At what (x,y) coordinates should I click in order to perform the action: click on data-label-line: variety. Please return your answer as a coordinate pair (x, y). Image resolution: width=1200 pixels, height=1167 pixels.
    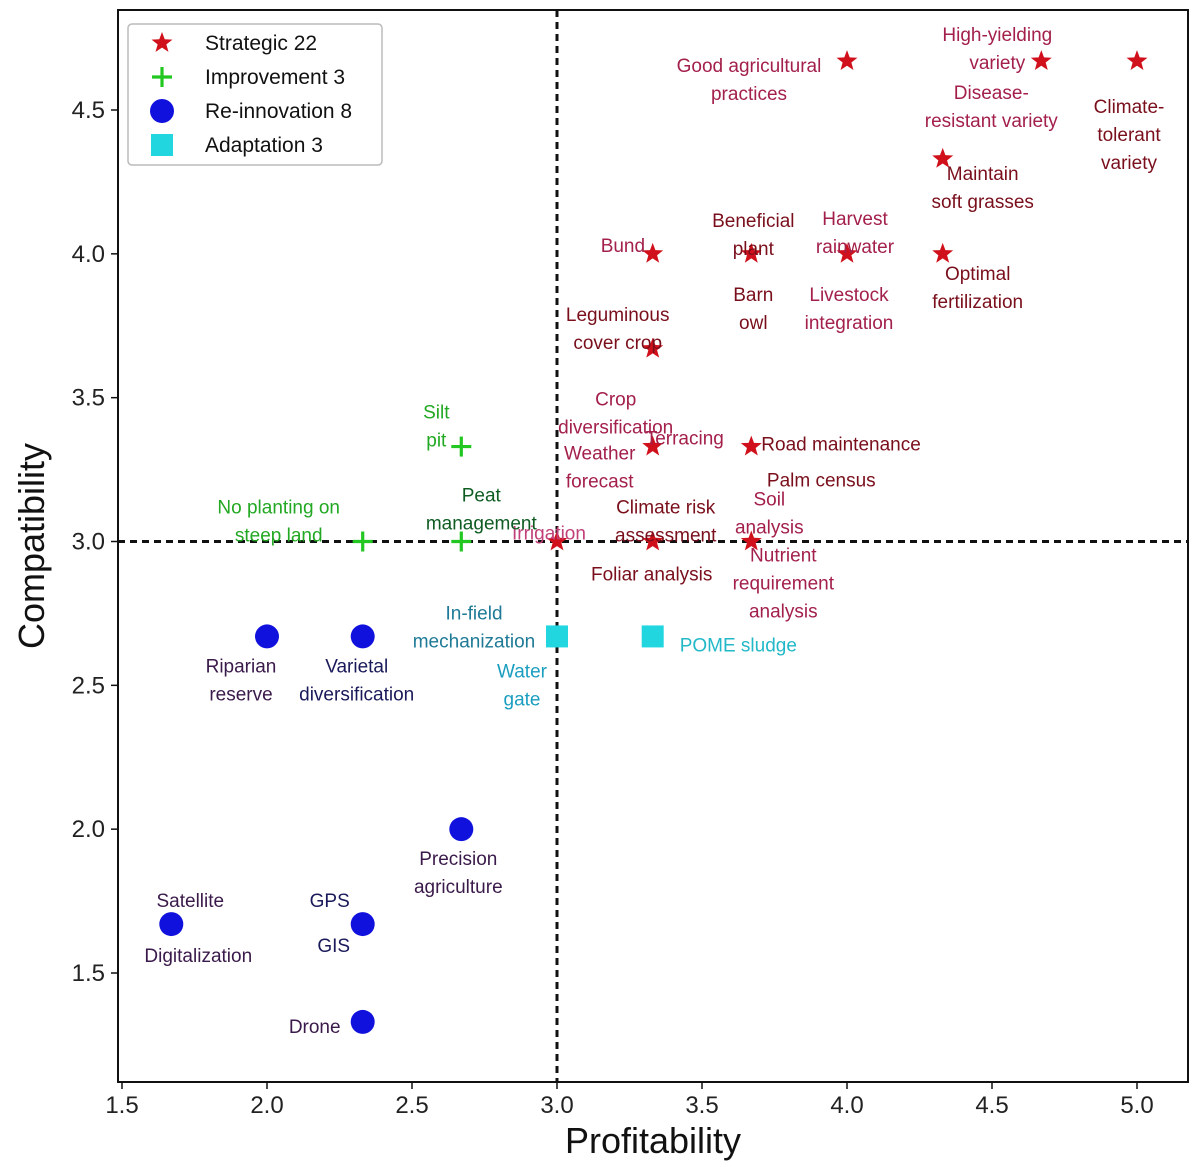
    Looking at the image, I should click on (997, 63).